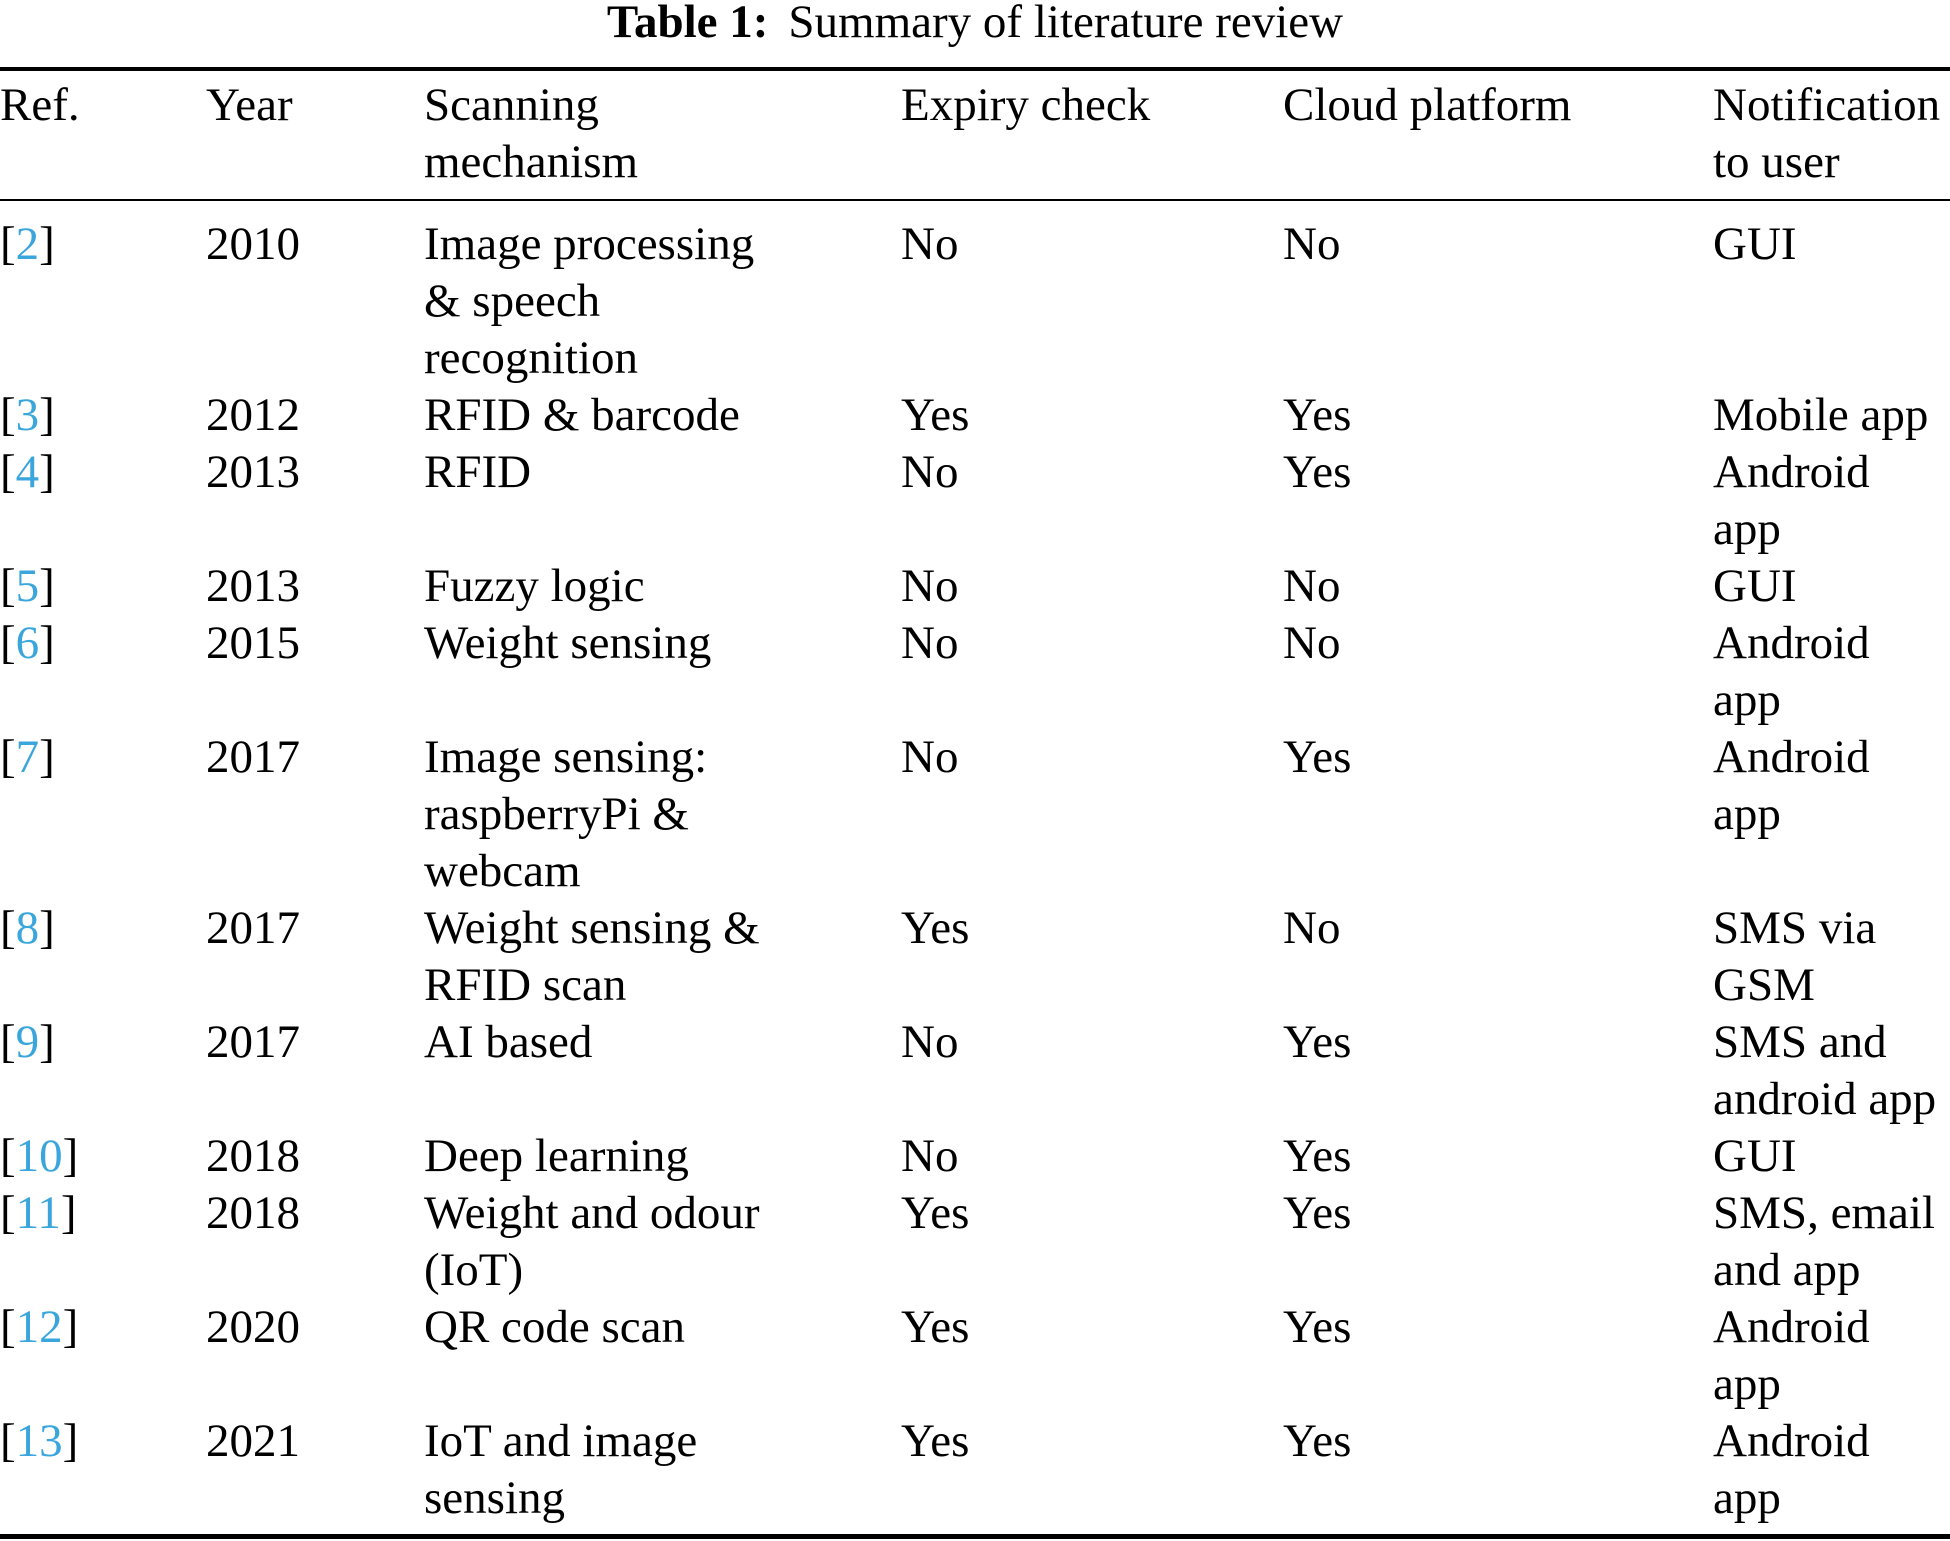  Describe the element at coordinates (103, 501) in the screenshot. I see `cell-ref: [4]` at that location.